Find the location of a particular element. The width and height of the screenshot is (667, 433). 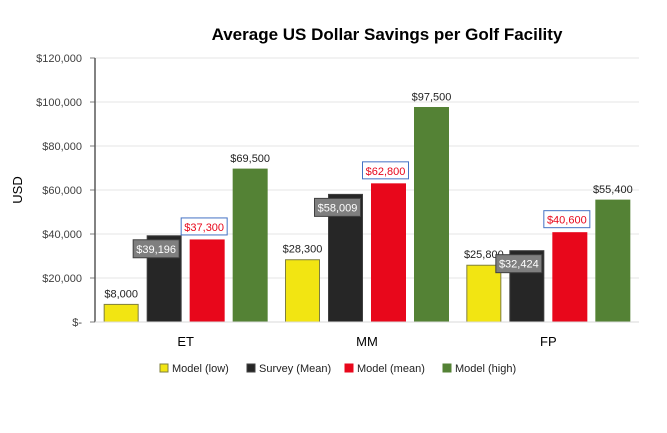

data-label: $25,800 is located at coordinates (484, 255).